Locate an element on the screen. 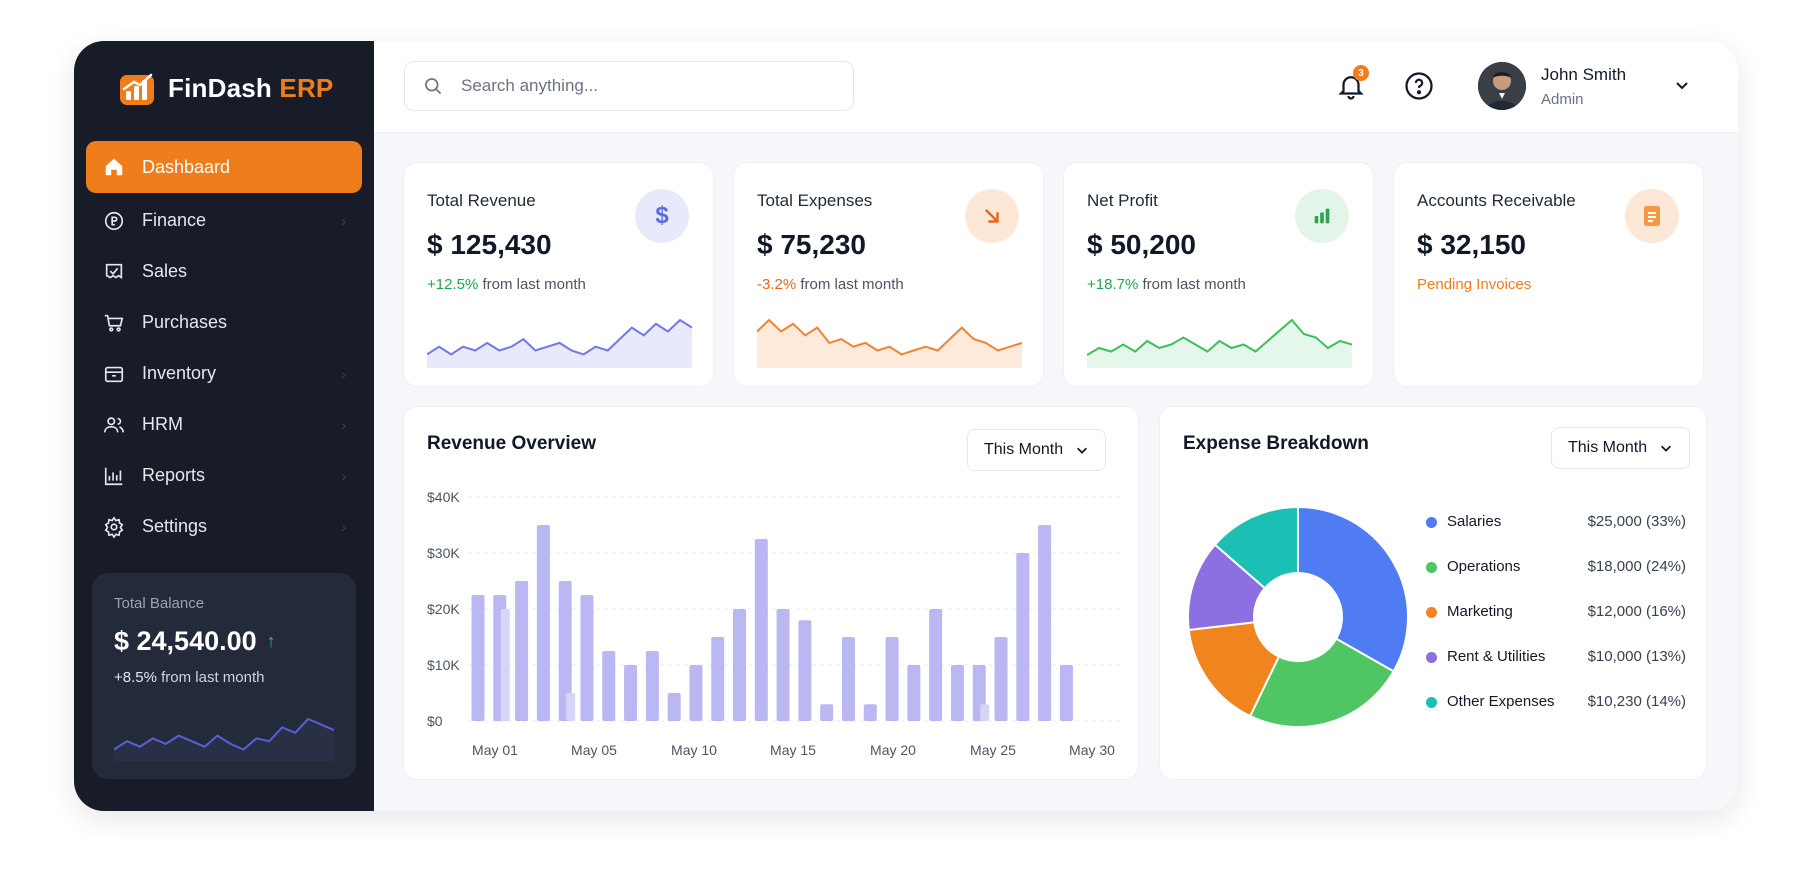  revenue-bar-secondary is located at coordinates (505, 665).